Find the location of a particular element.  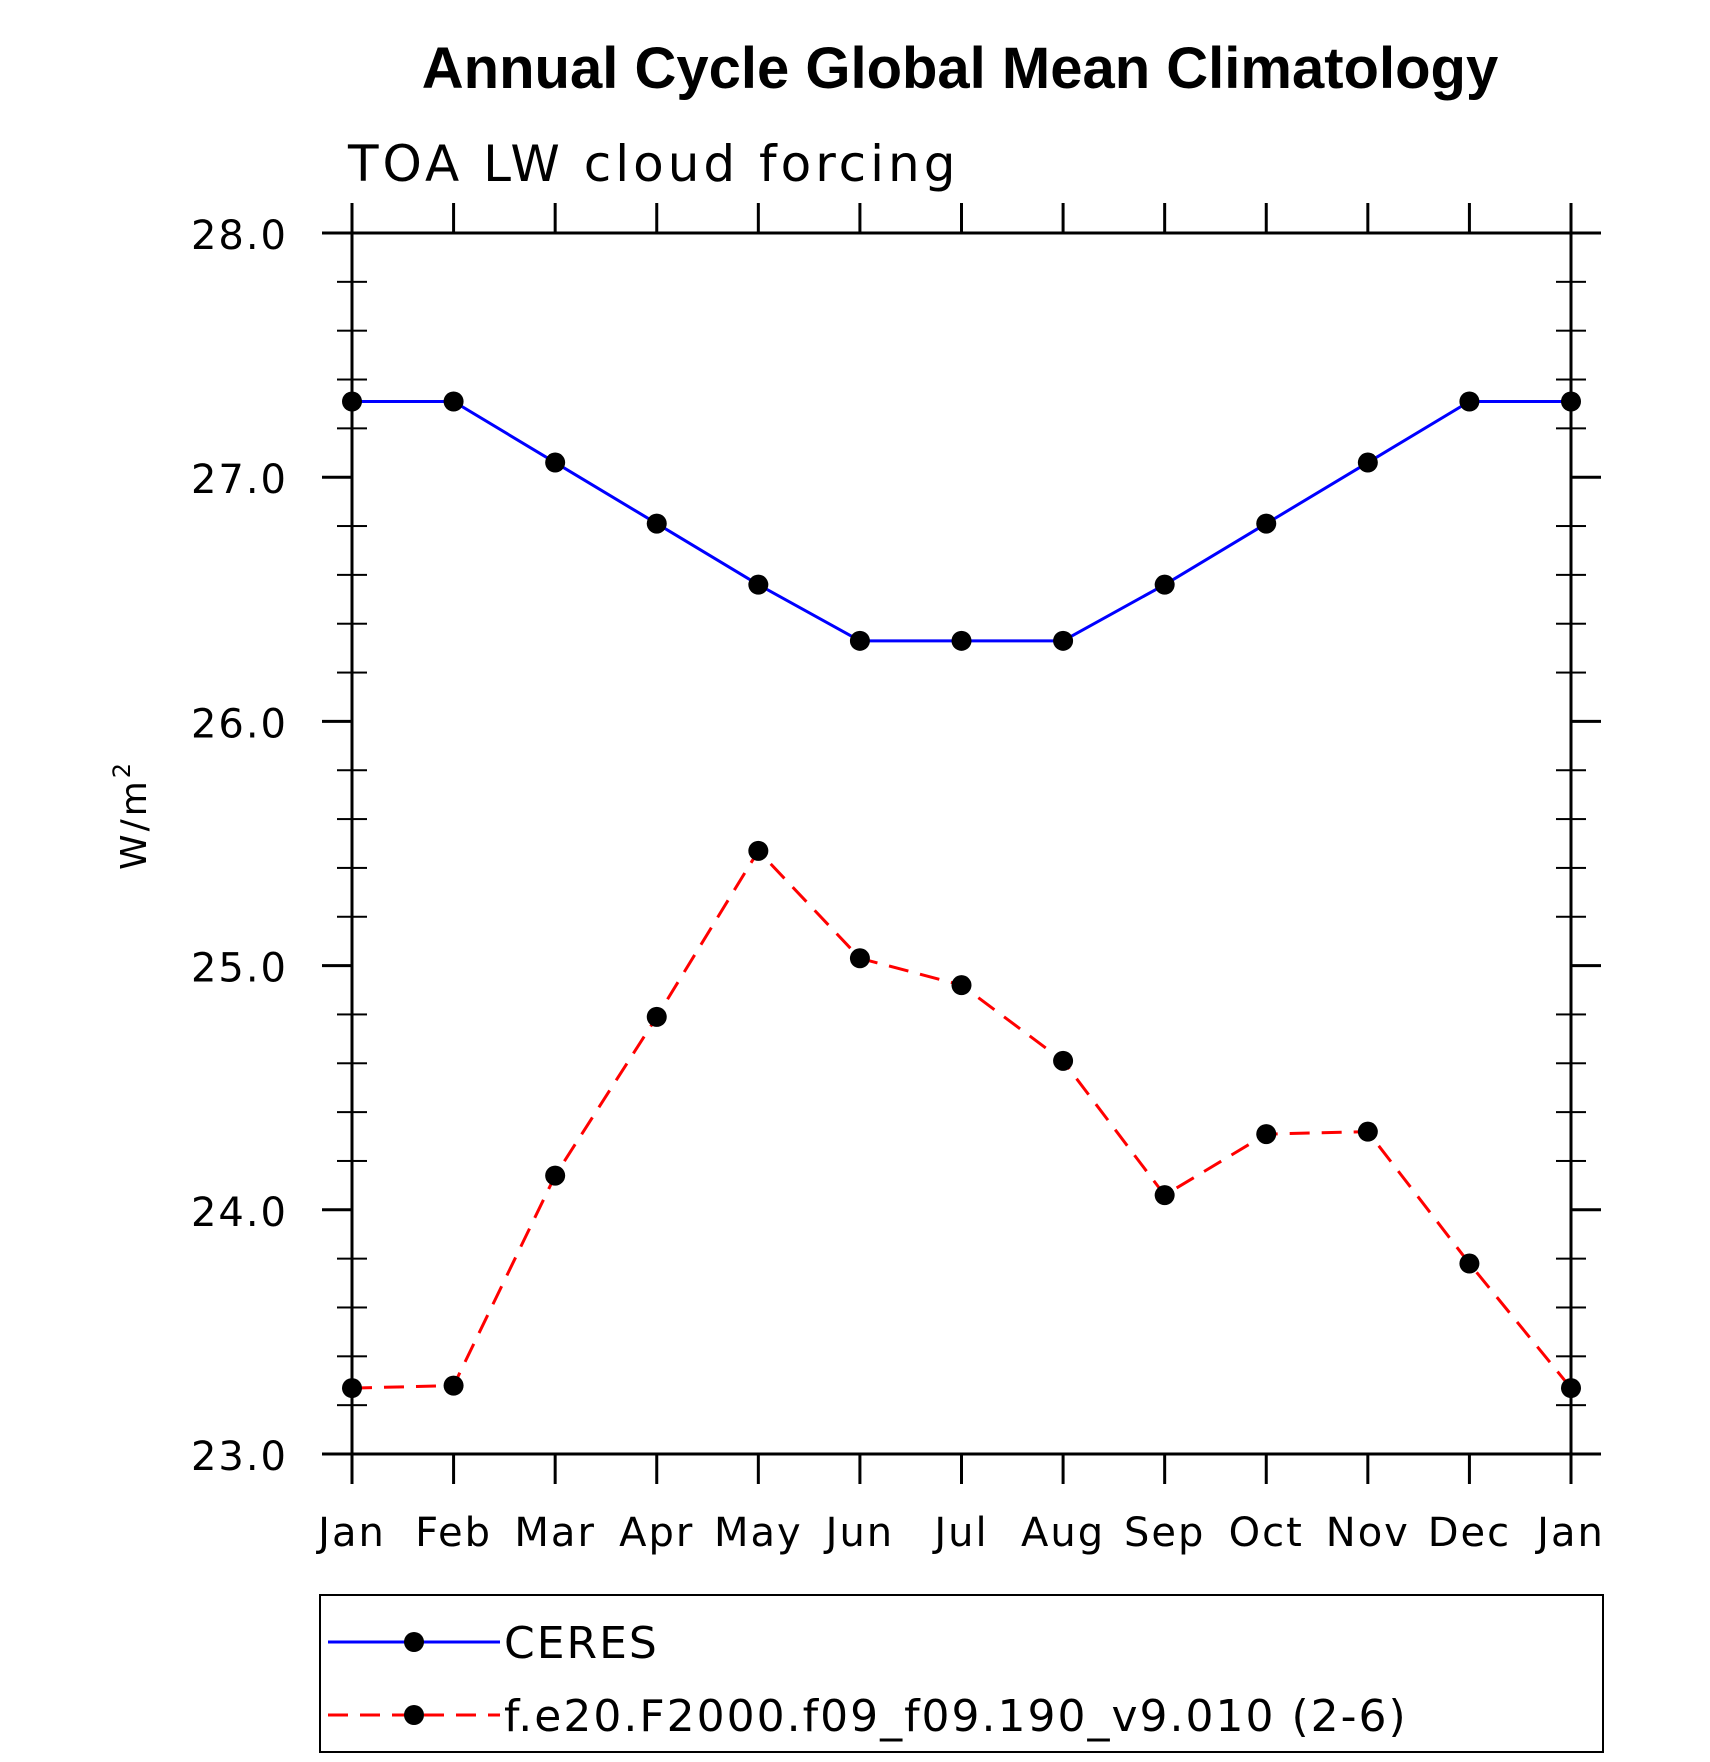

x-tick-label: Mar is located at coordinates (554, 1533).